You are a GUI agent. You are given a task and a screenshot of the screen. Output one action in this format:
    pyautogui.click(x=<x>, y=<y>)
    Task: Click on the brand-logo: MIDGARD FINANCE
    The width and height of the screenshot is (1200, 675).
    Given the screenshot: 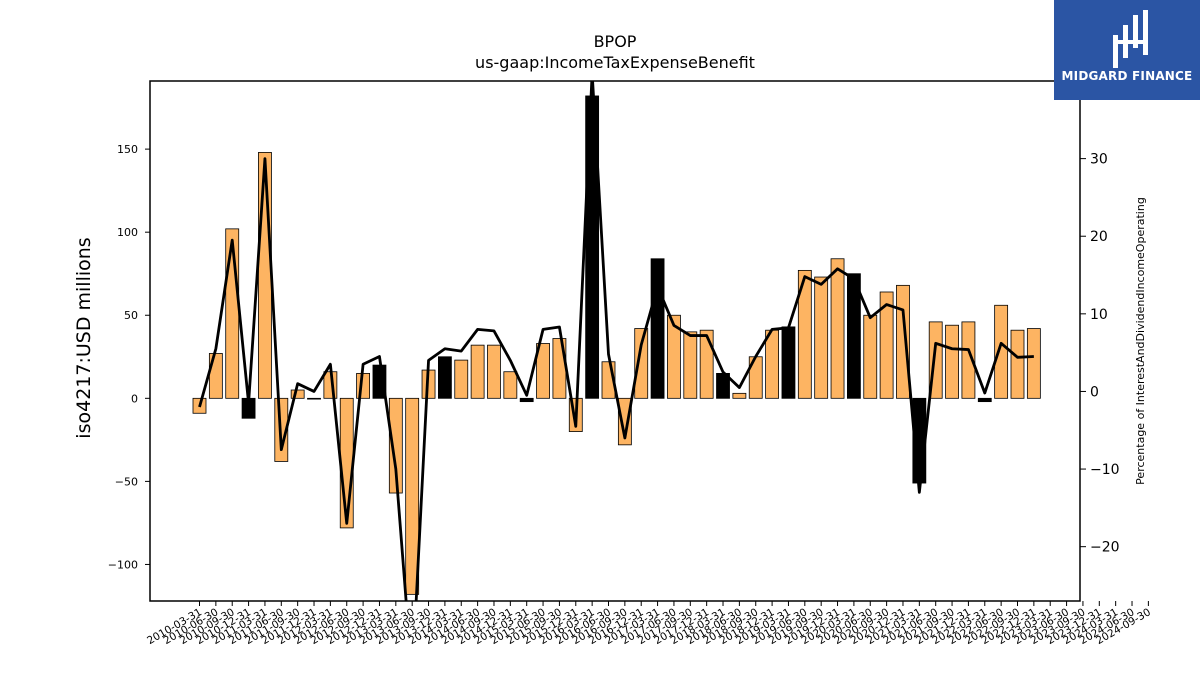 What is the action you would take?
    pyautogui.click(x=1127, y=50)
    